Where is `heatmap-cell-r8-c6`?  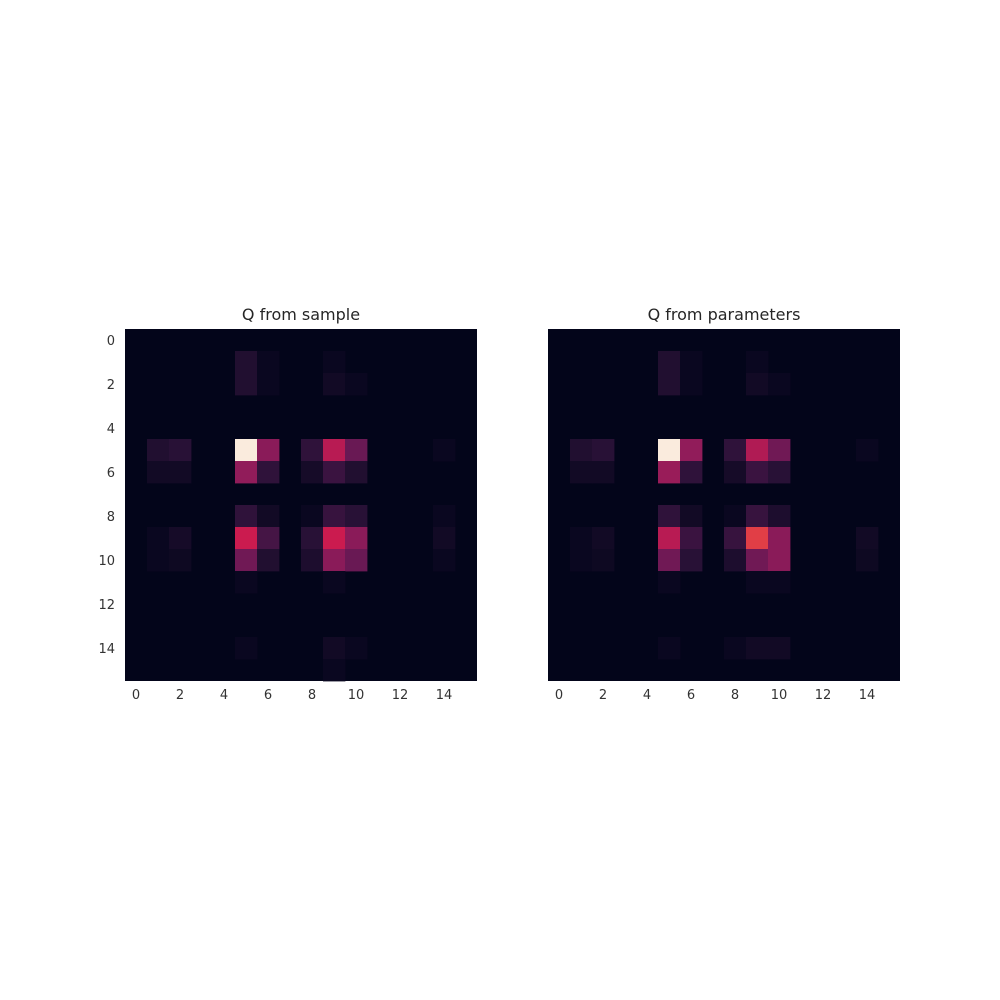
heatmap-cell-r8-c6 is located at coordinates (268, 516).